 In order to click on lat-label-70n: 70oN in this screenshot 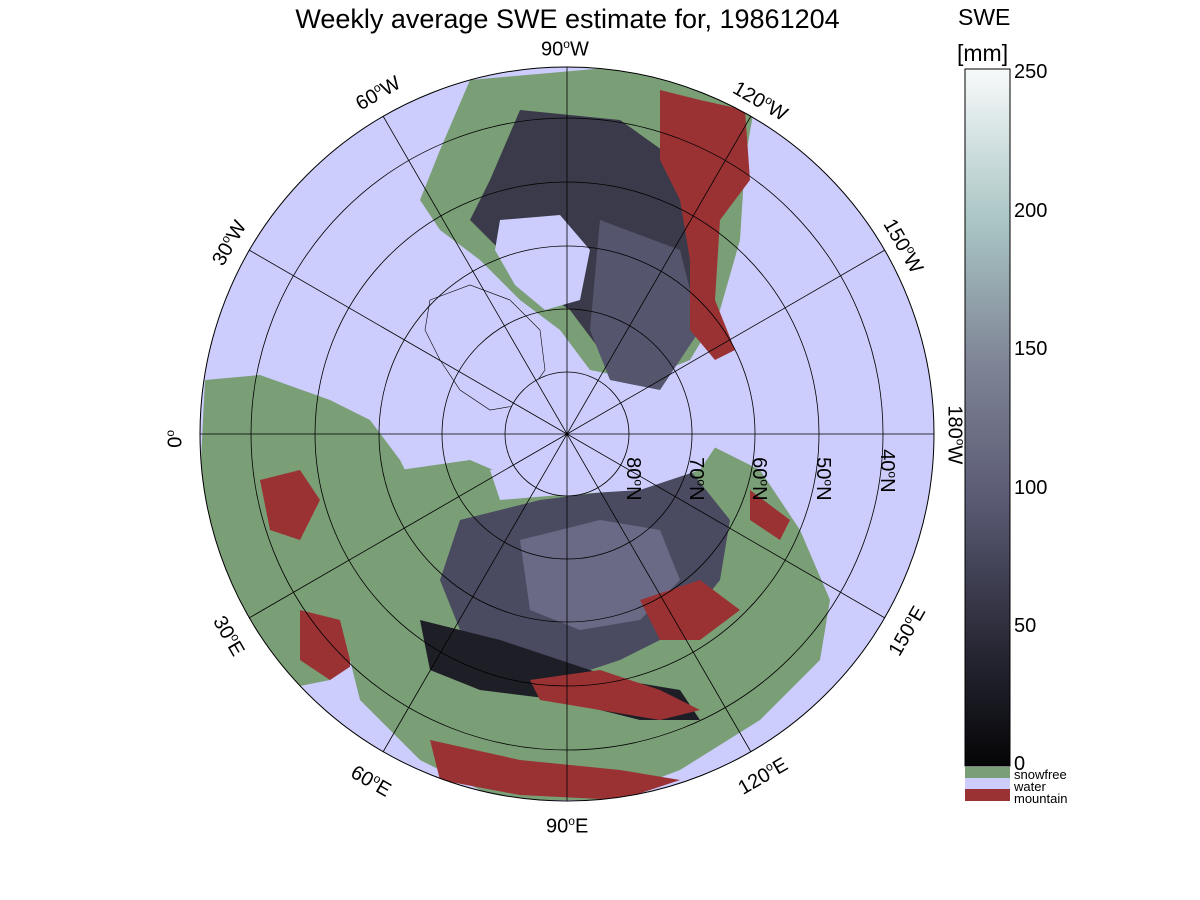, I will do `click(696, 479)`.